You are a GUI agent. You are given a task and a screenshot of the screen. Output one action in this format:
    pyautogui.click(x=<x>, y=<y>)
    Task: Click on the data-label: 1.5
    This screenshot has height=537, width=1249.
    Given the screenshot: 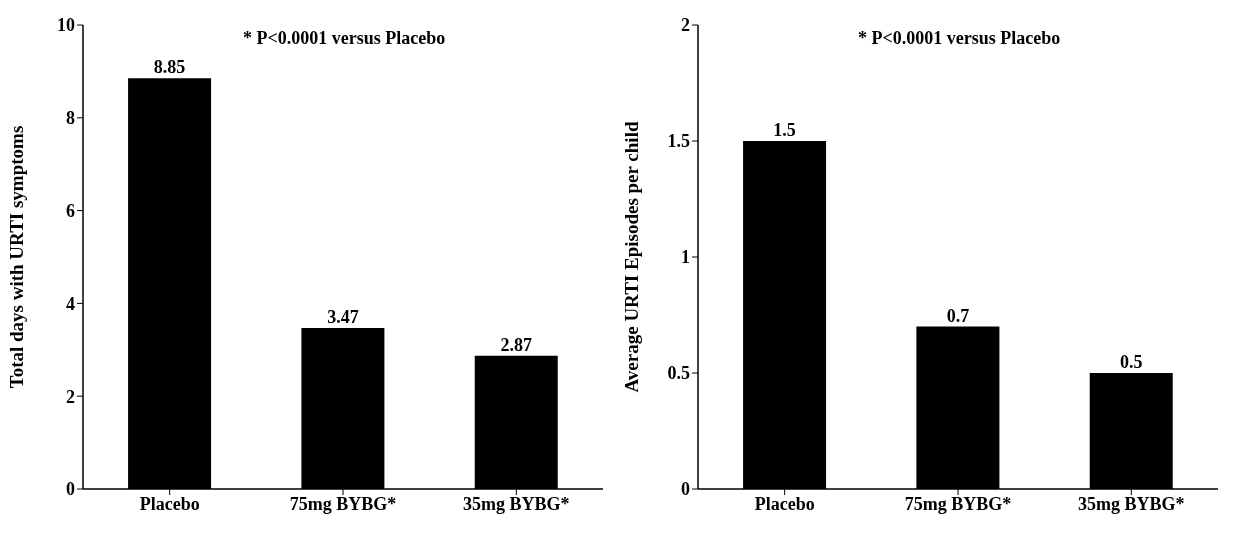 What is the action you would take?
    pyautogui.click(x=784, y=130)
    